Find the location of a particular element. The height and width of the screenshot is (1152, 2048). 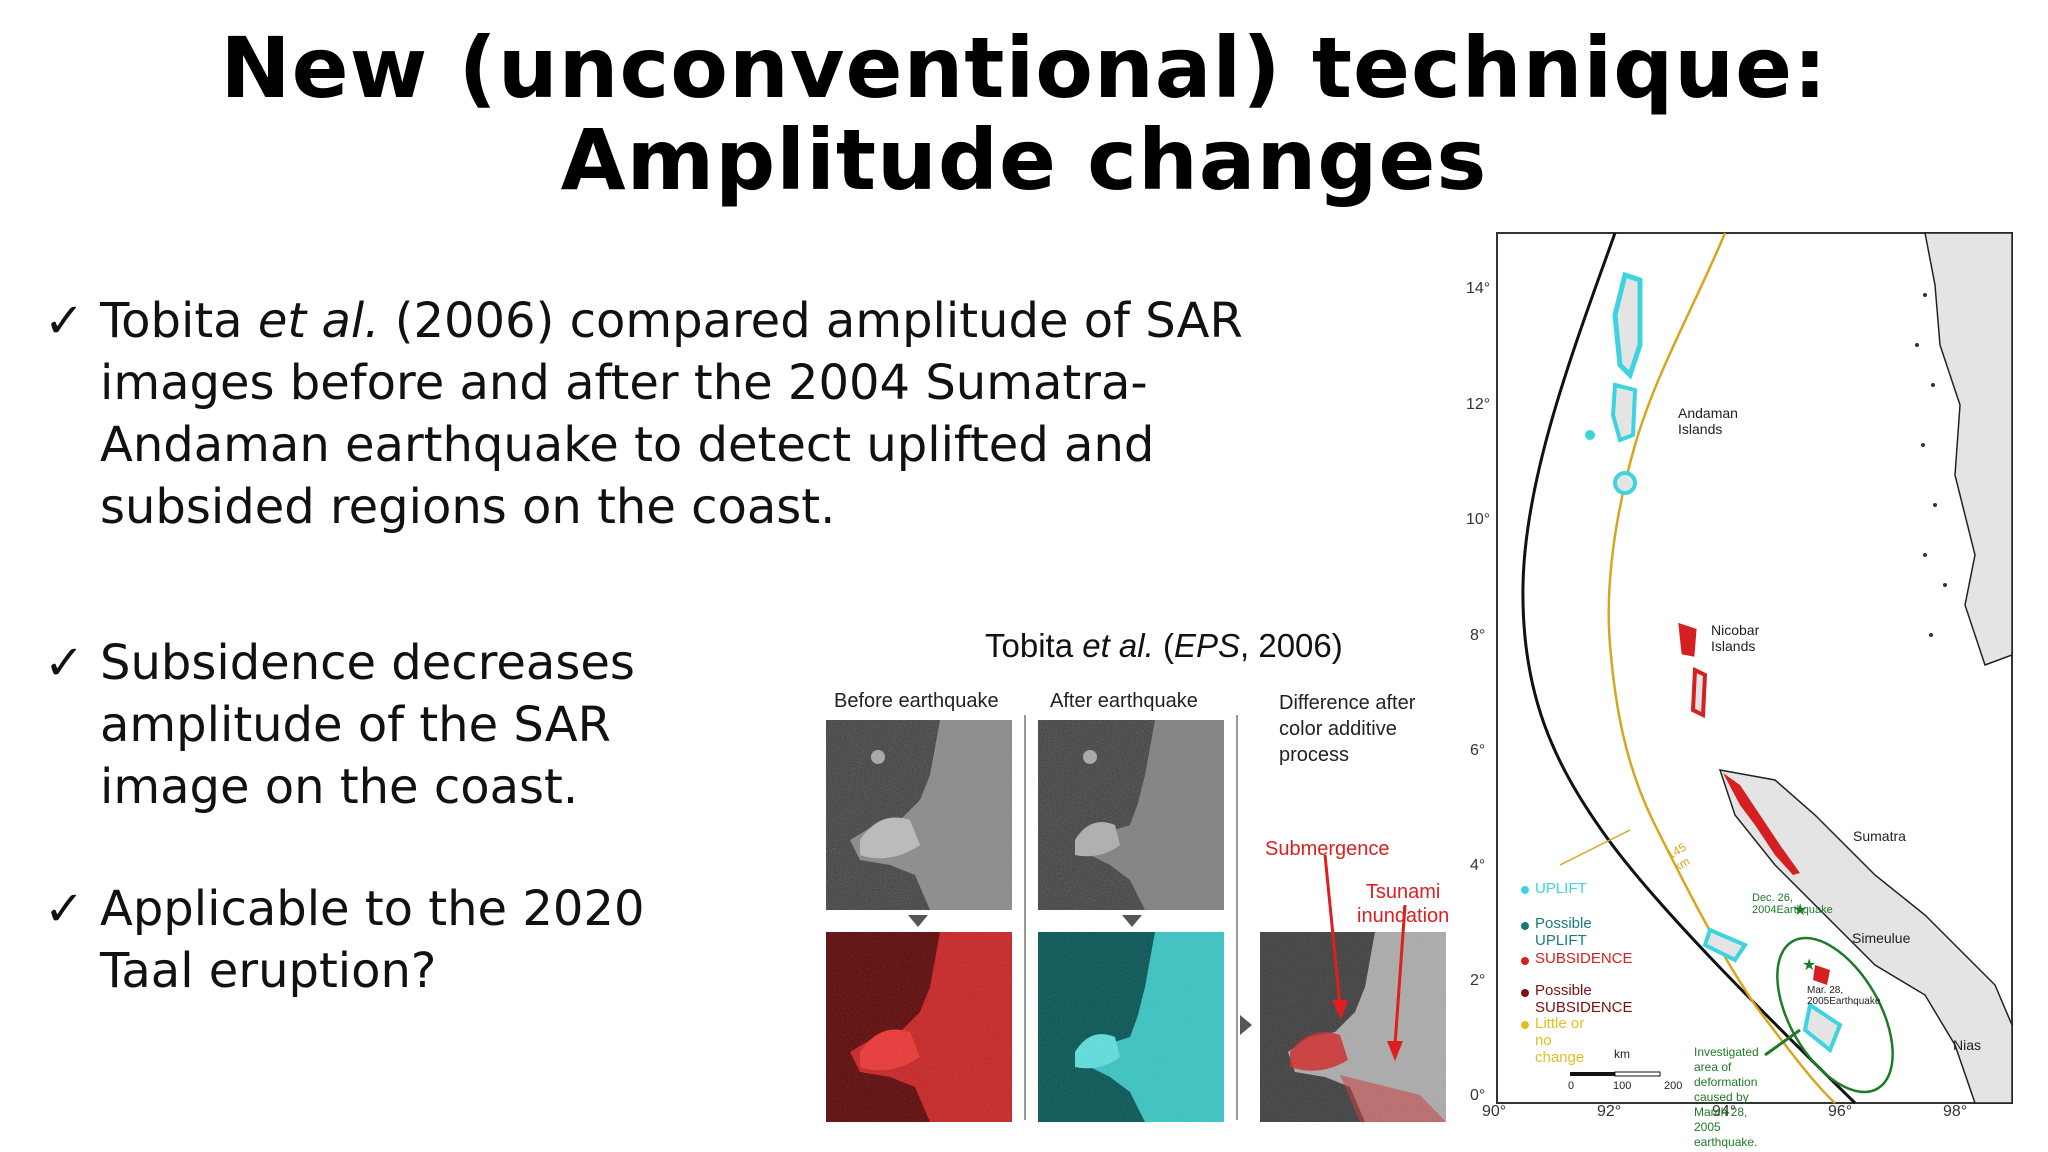

label-line: Difference after is located at coordinates (1347, 703).